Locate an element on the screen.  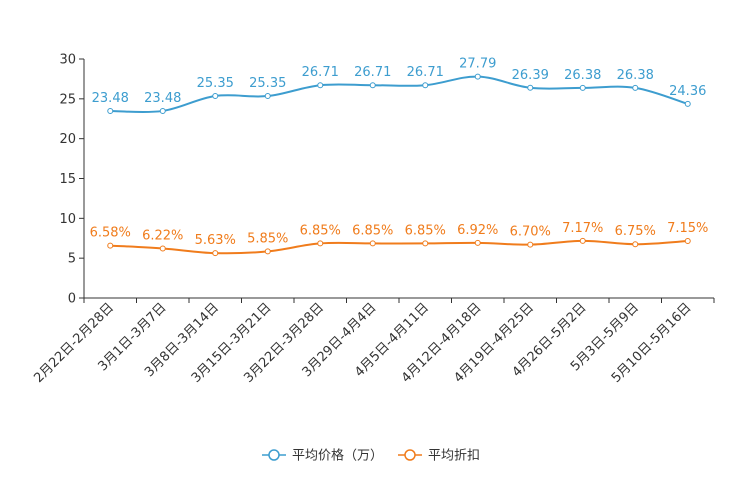
legend-label: 平均价格（万） is located at coordinates (337, 456).